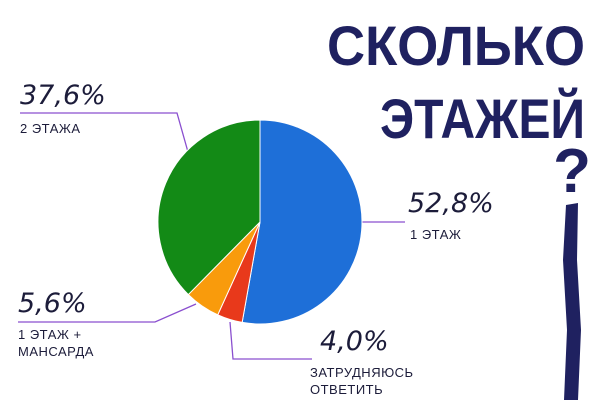  What do you see at coordinates (572, 171) in the screenshot?
I see `title-line: ?` at bounding box center [572, 171].